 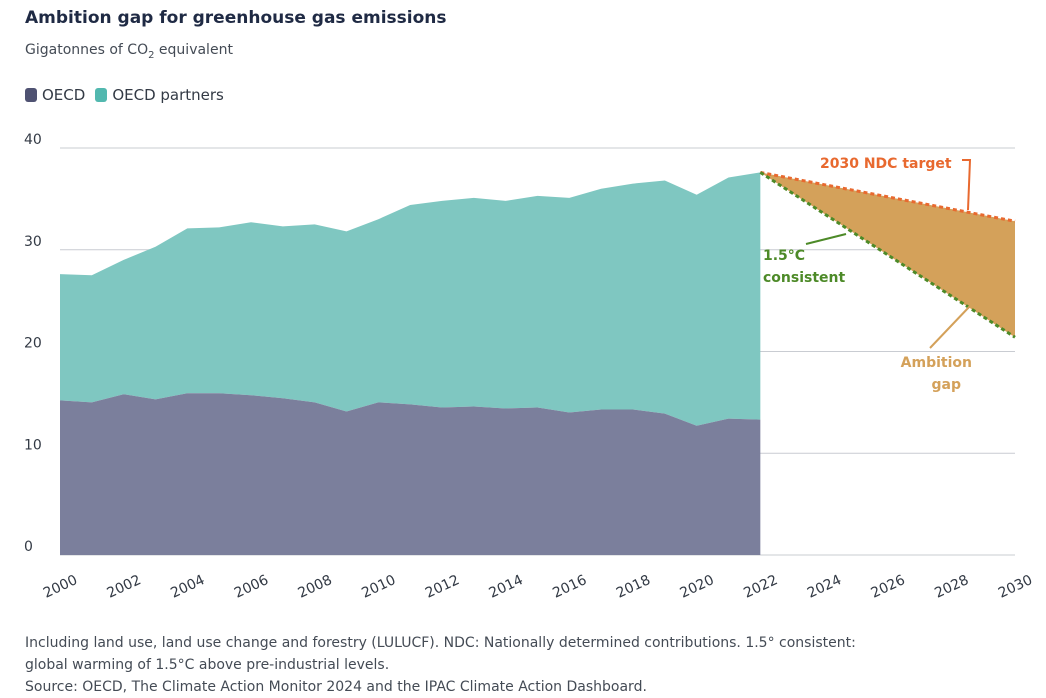 I want to click on chart-subtitle: Gigatonnes of CO2 equivalent, so click(x=129, y=51).